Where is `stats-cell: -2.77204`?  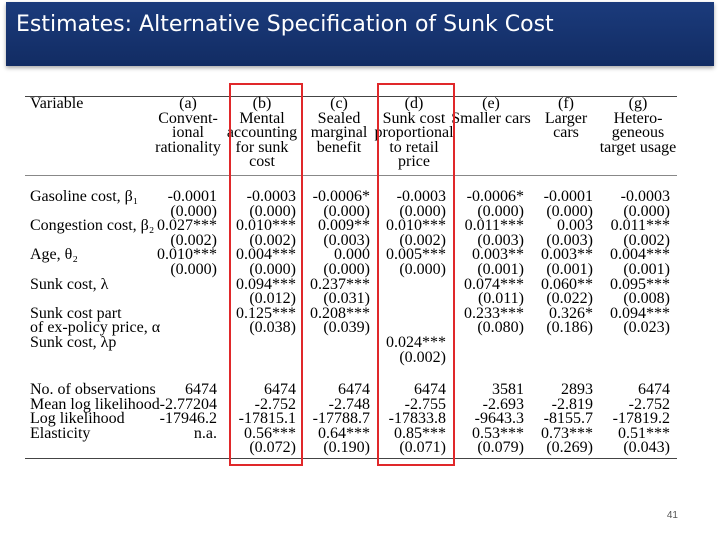 stats-cell: -2.77204 is located at coordinates (188, 404).